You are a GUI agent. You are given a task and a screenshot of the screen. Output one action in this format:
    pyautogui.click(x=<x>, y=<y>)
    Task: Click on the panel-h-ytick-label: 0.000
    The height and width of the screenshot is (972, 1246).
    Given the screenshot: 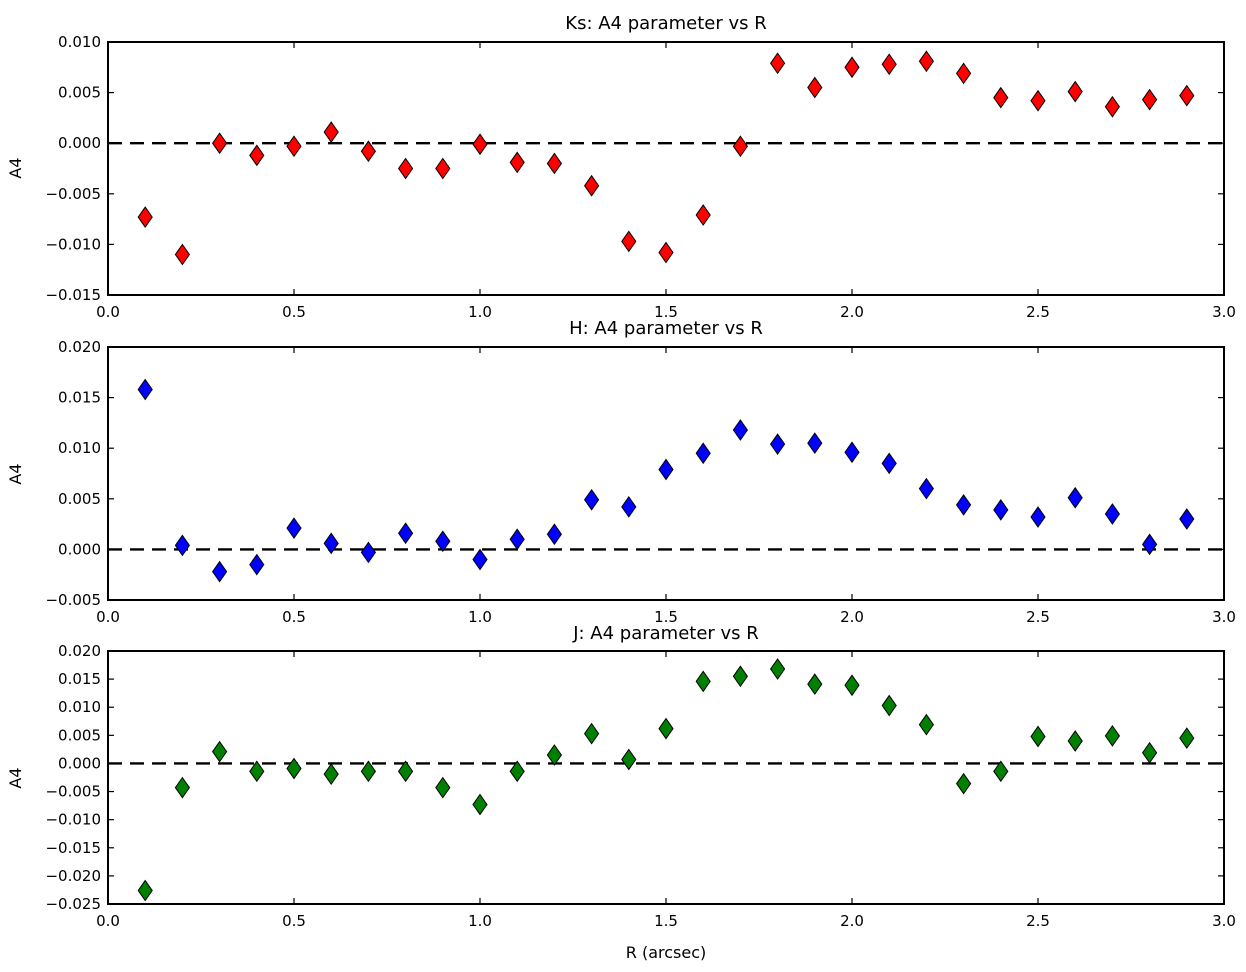 What is the action you would take?
    pyautogui.click(x=79, y=549)
    